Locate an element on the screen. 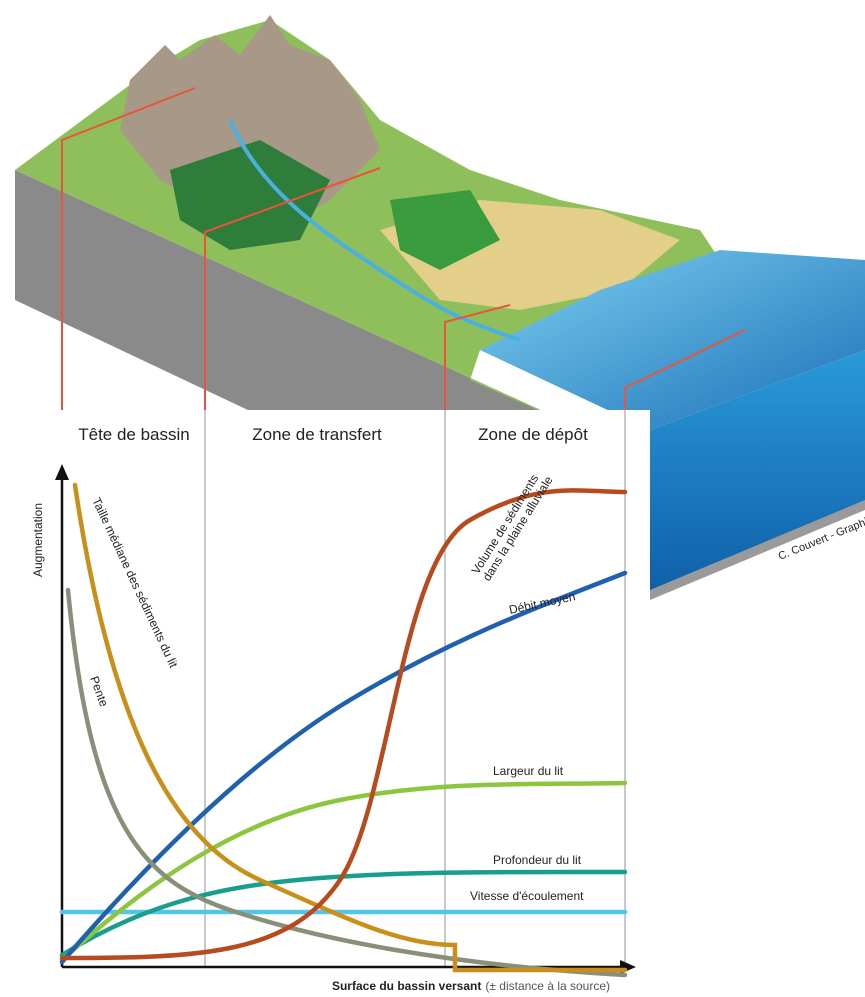  label-vitesse: Vitesse d'écoulement is located at coordinates (527, 896).